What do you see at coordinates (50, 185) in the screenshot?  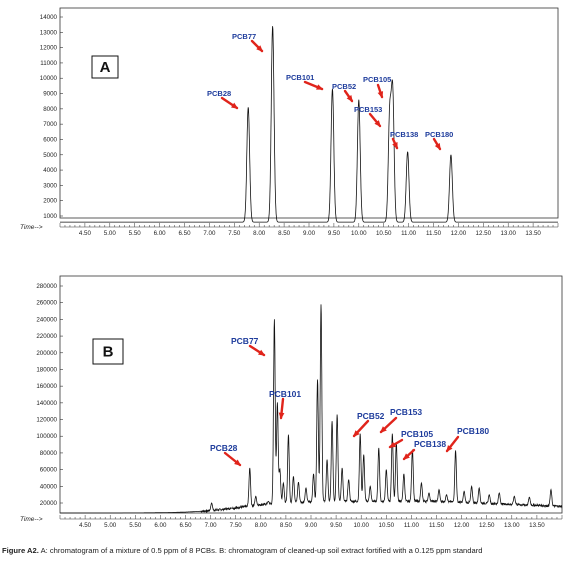 I see `y-tick-label: 3000` at bounding box center [50, 185].